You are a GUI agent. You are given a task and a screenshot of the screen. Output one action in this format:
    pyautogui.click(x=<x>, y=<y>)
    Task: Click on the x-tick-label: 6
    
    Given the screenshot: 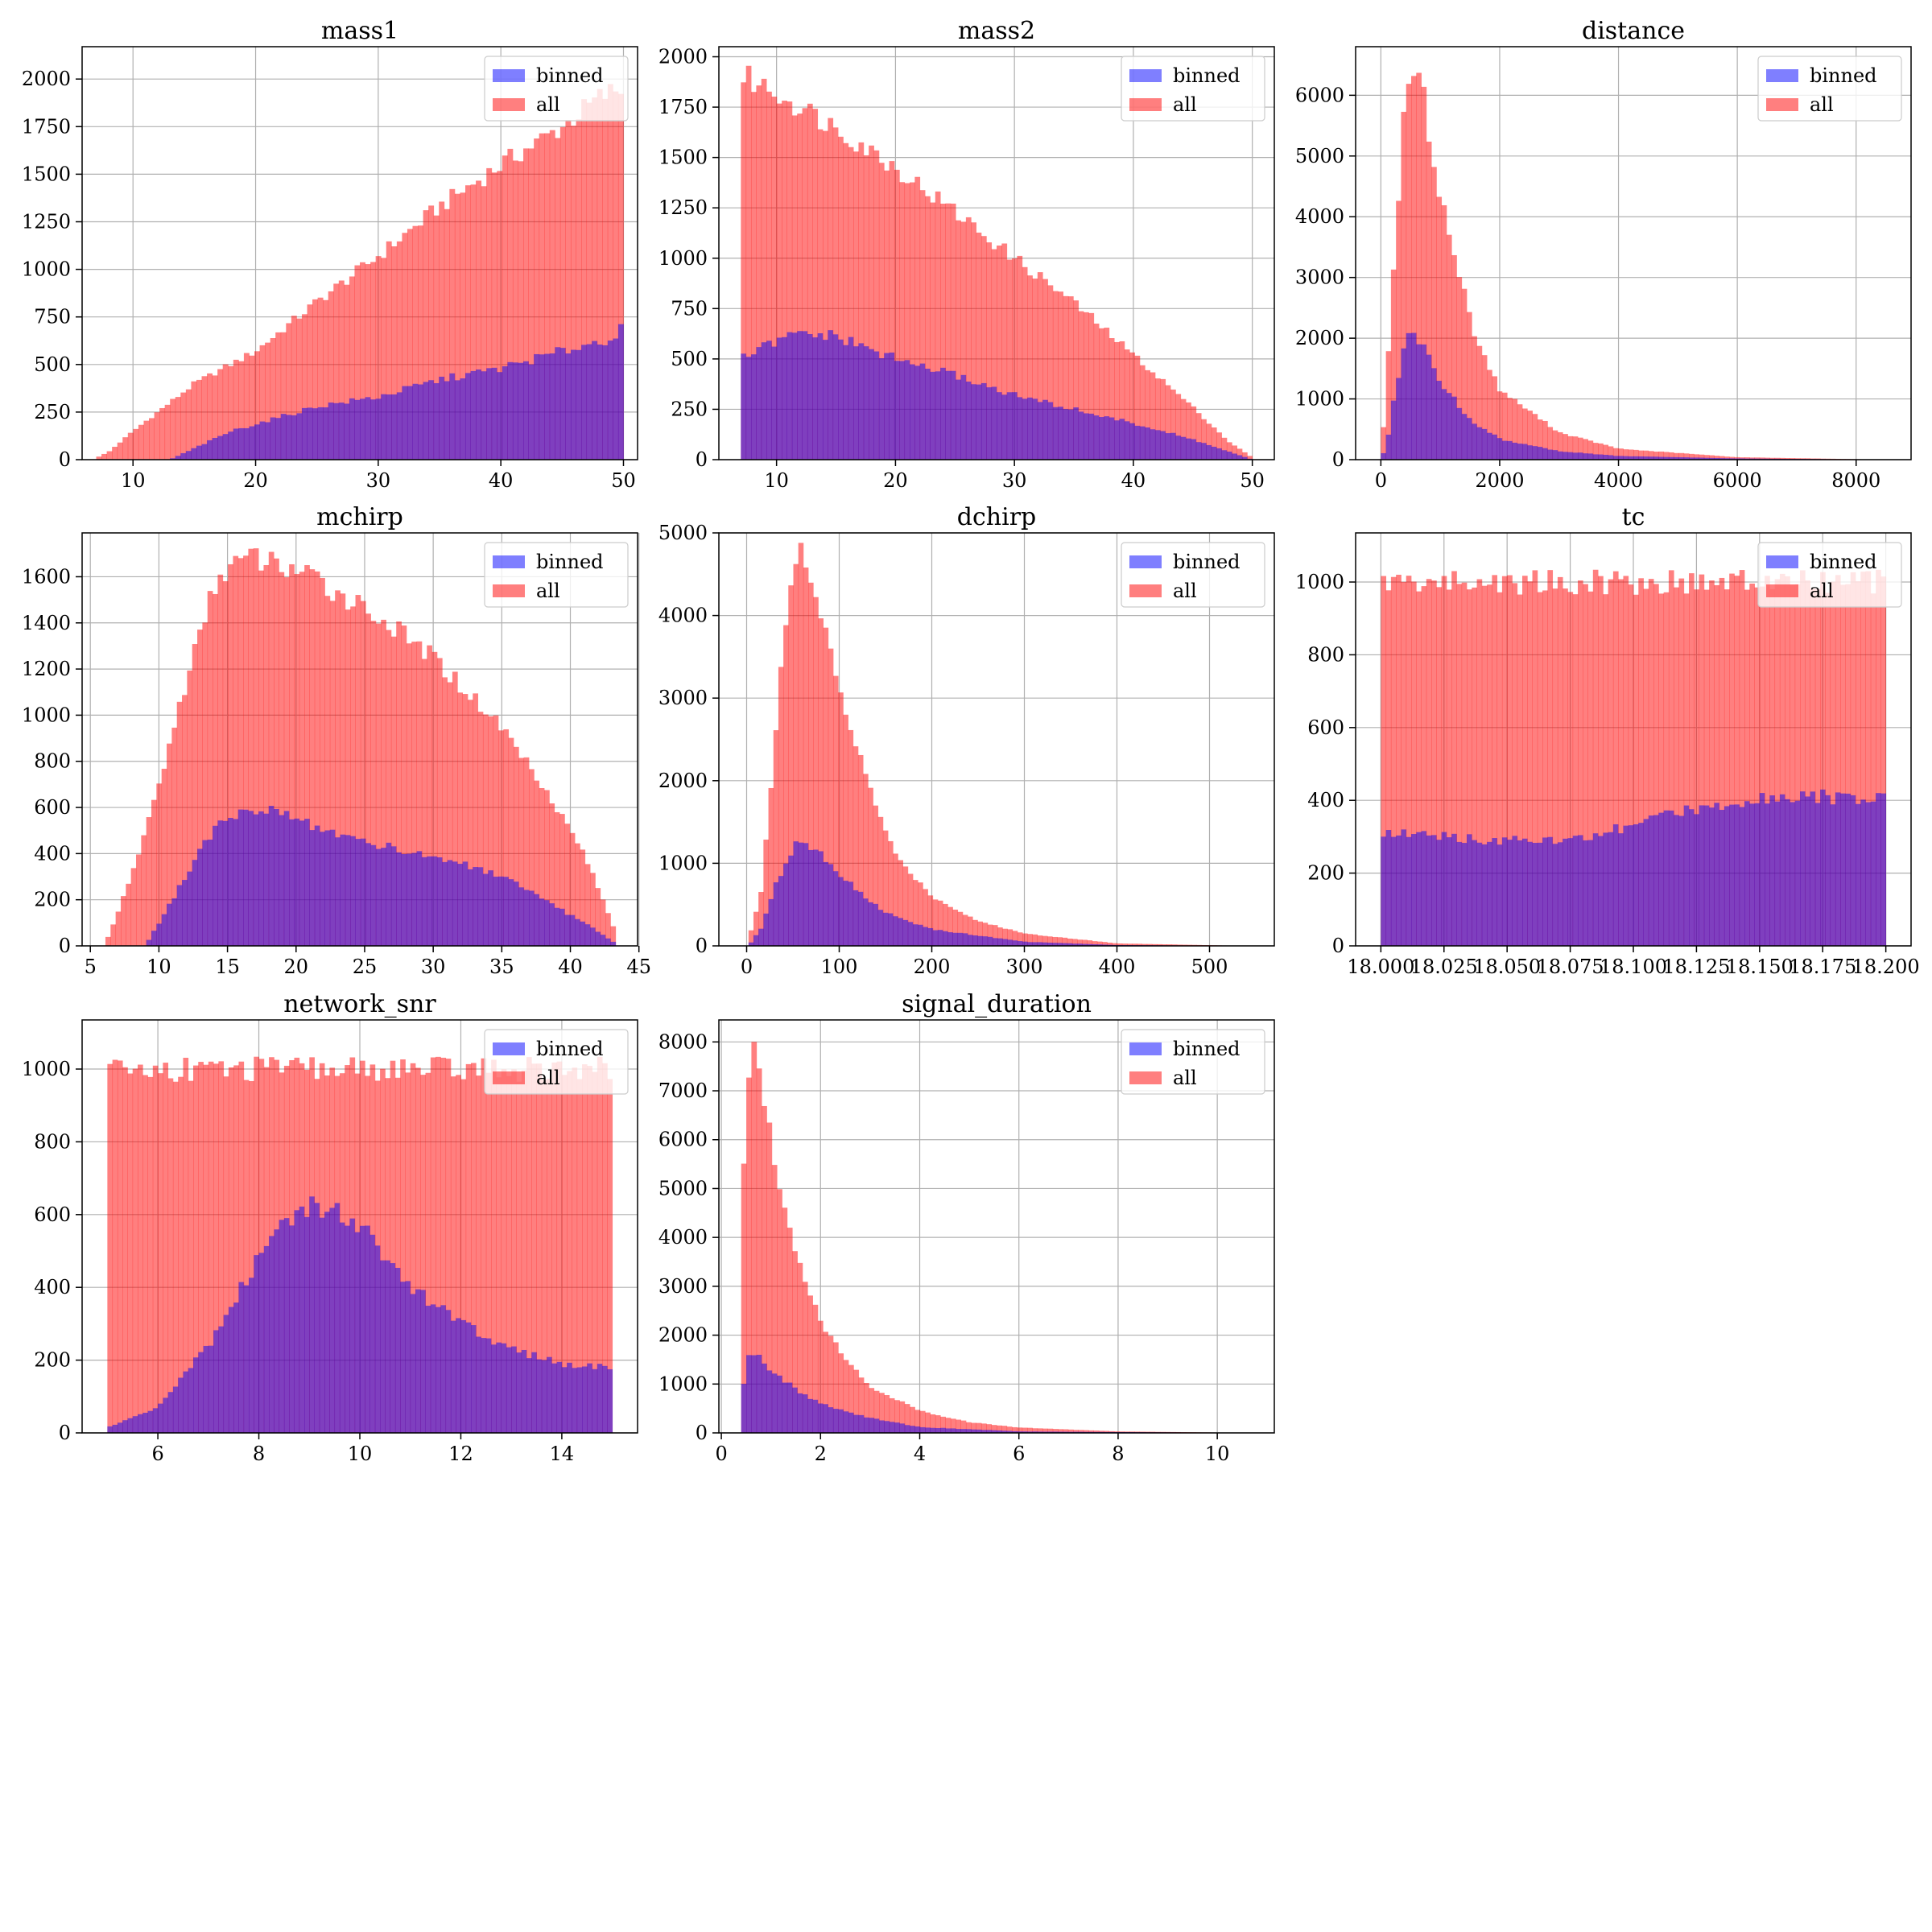 What is the action you would take?
    pyautogui.click(x=157, y=1454)
    